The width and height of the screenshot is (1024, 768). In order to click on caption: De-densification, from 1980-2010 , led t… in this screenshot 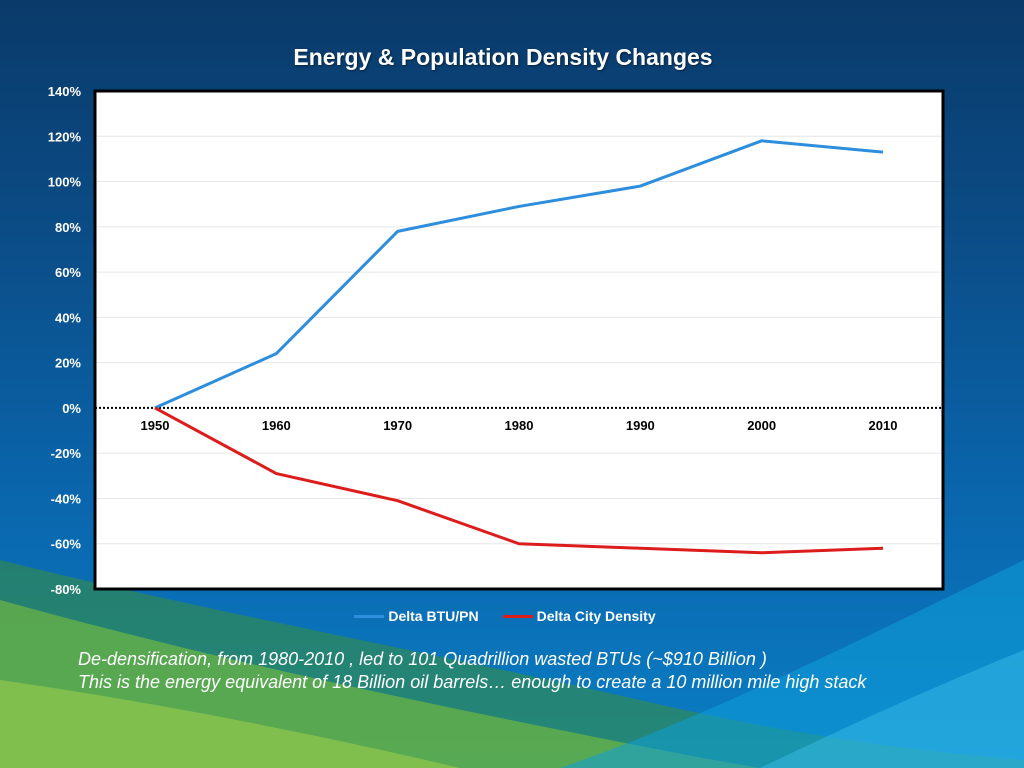, I will do `click(543, 671)`.